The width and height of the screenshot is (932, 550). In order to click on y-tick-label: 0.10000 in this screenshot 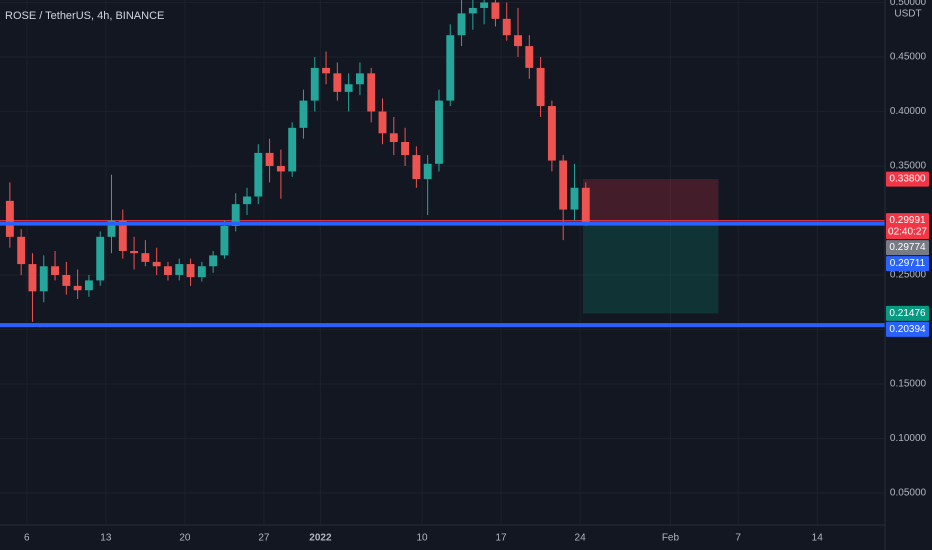, I will do `click(908, 438)`.